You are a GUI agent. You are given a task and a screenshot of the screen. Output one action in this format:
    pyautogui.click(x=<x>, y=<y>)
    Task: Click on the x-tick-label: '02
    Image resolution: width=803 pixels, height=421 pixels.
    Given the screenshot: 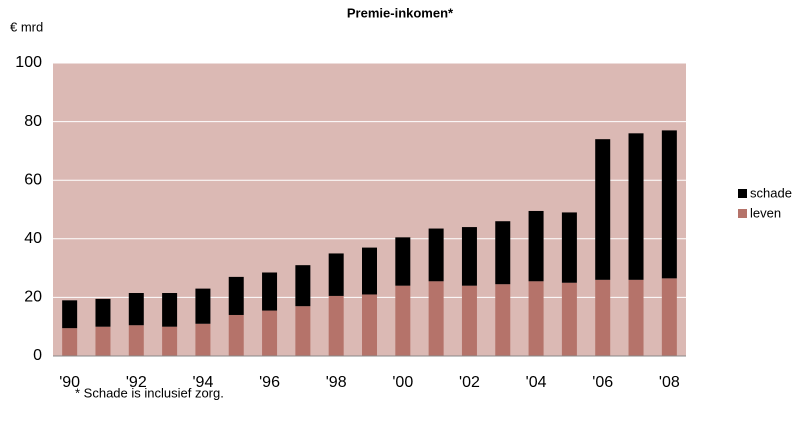 What is the action you would take?
    pyautogui.click(x=469, y=382)
    